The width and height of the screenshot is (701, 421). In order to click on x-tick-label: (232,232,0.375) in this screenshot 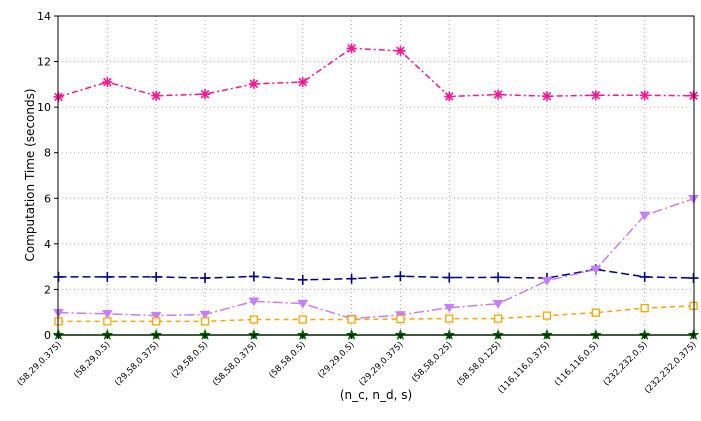, I will do `click(671, 368)`.